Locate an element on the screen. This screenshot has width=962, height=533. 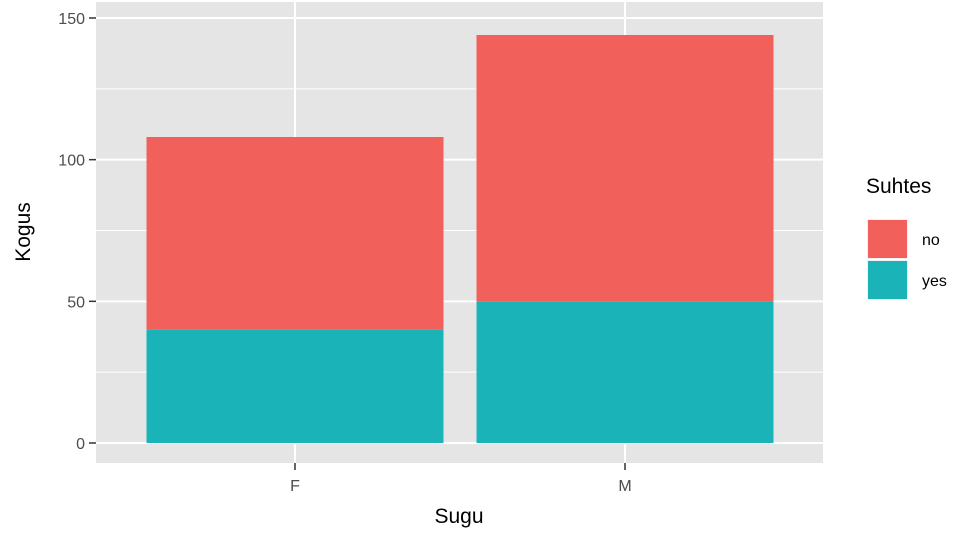
bar-yes-M is located at coordinates (625, 372).